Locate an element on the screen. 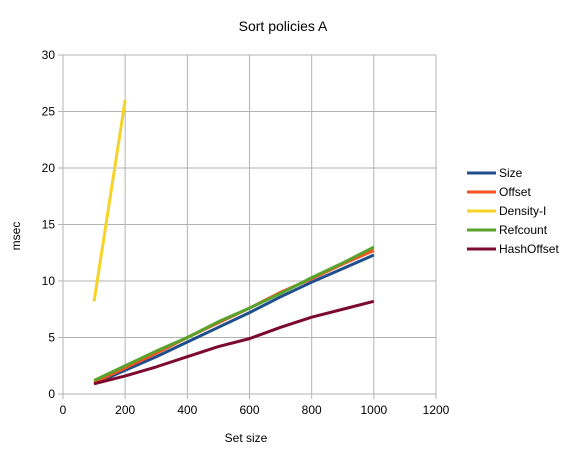  x-tick-label: 1200 is located at coordinates (436, 410).